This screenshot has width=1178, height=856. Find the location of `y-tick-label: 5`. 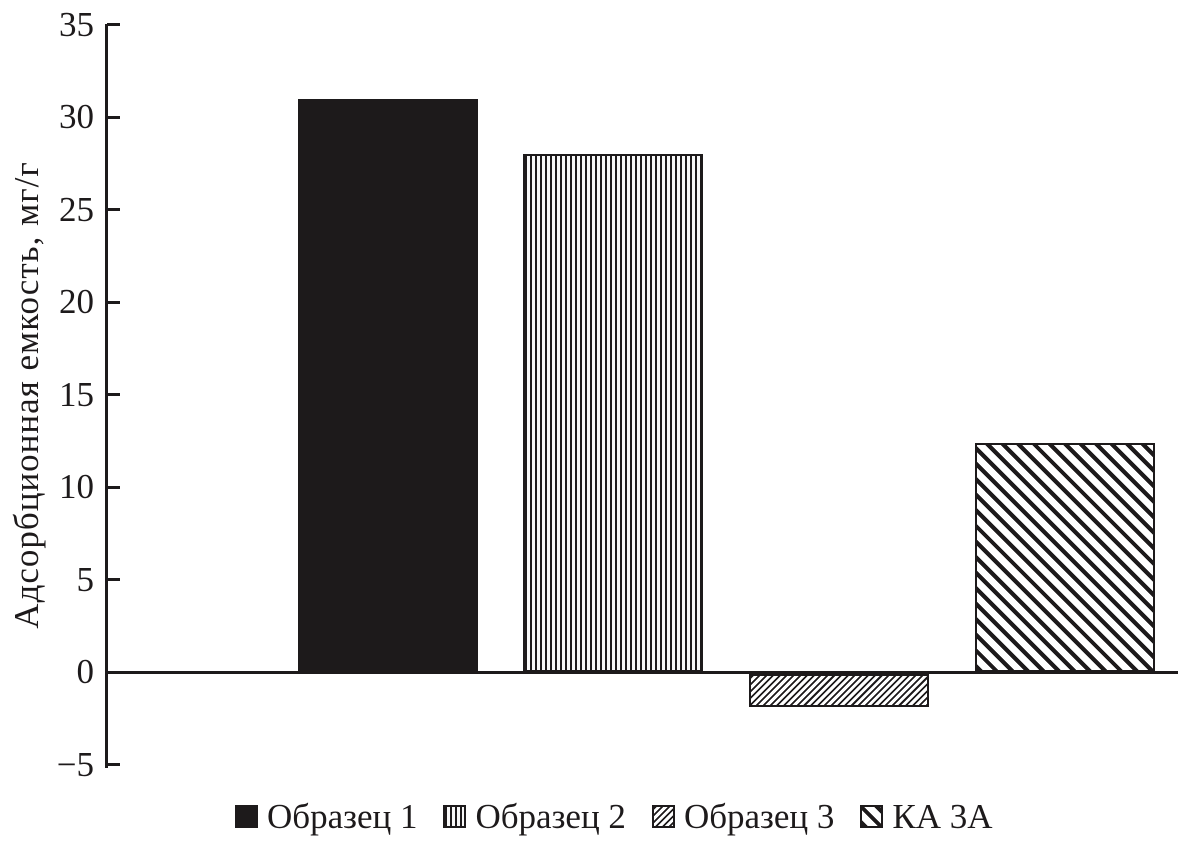

y-tick-label: 5 is located at coordinates (85, 579).